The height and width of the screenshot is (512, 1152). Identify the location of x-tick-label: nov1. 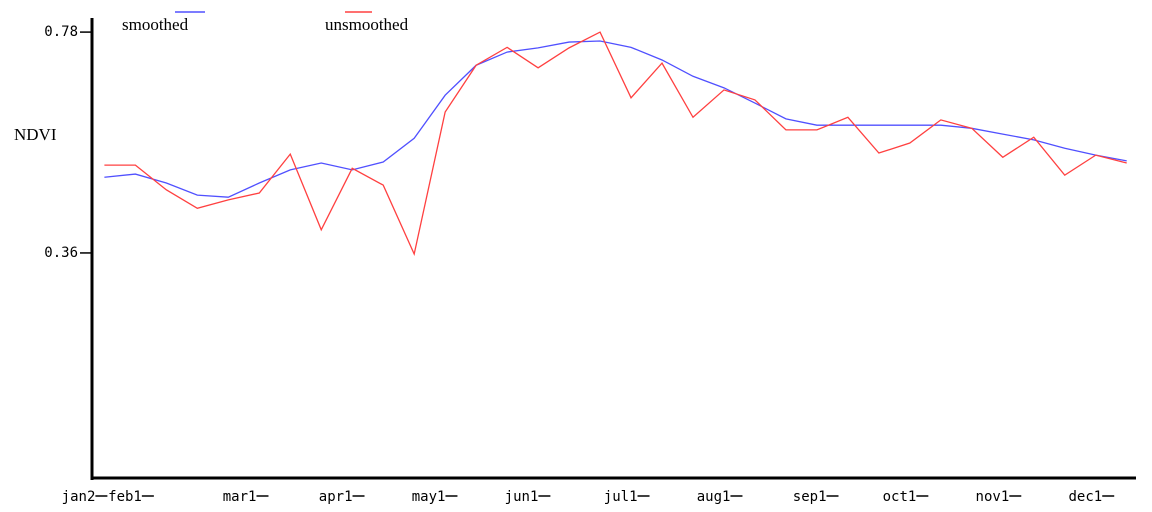
(993, 497).